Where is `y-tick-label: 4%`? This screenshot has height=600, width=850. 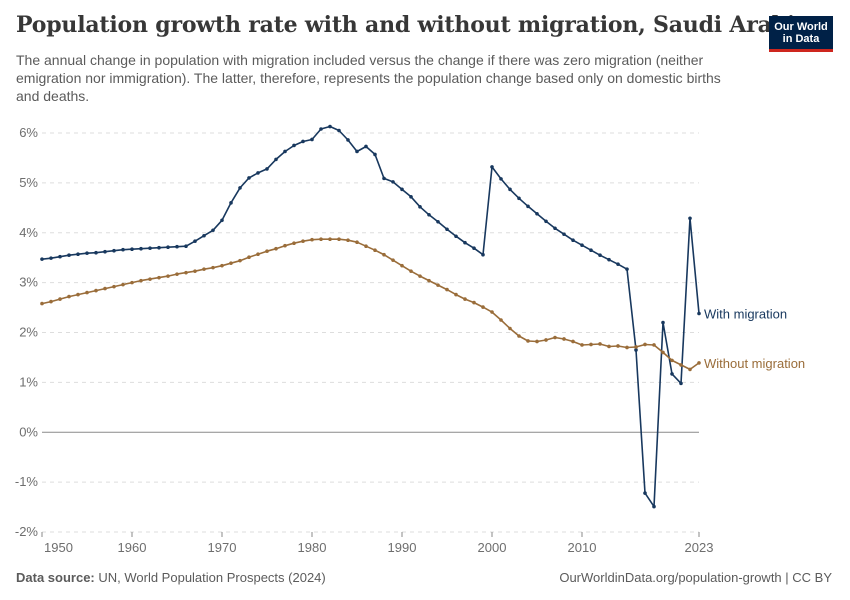 y-tick-label: 4% is located at coordinates (28, 232).